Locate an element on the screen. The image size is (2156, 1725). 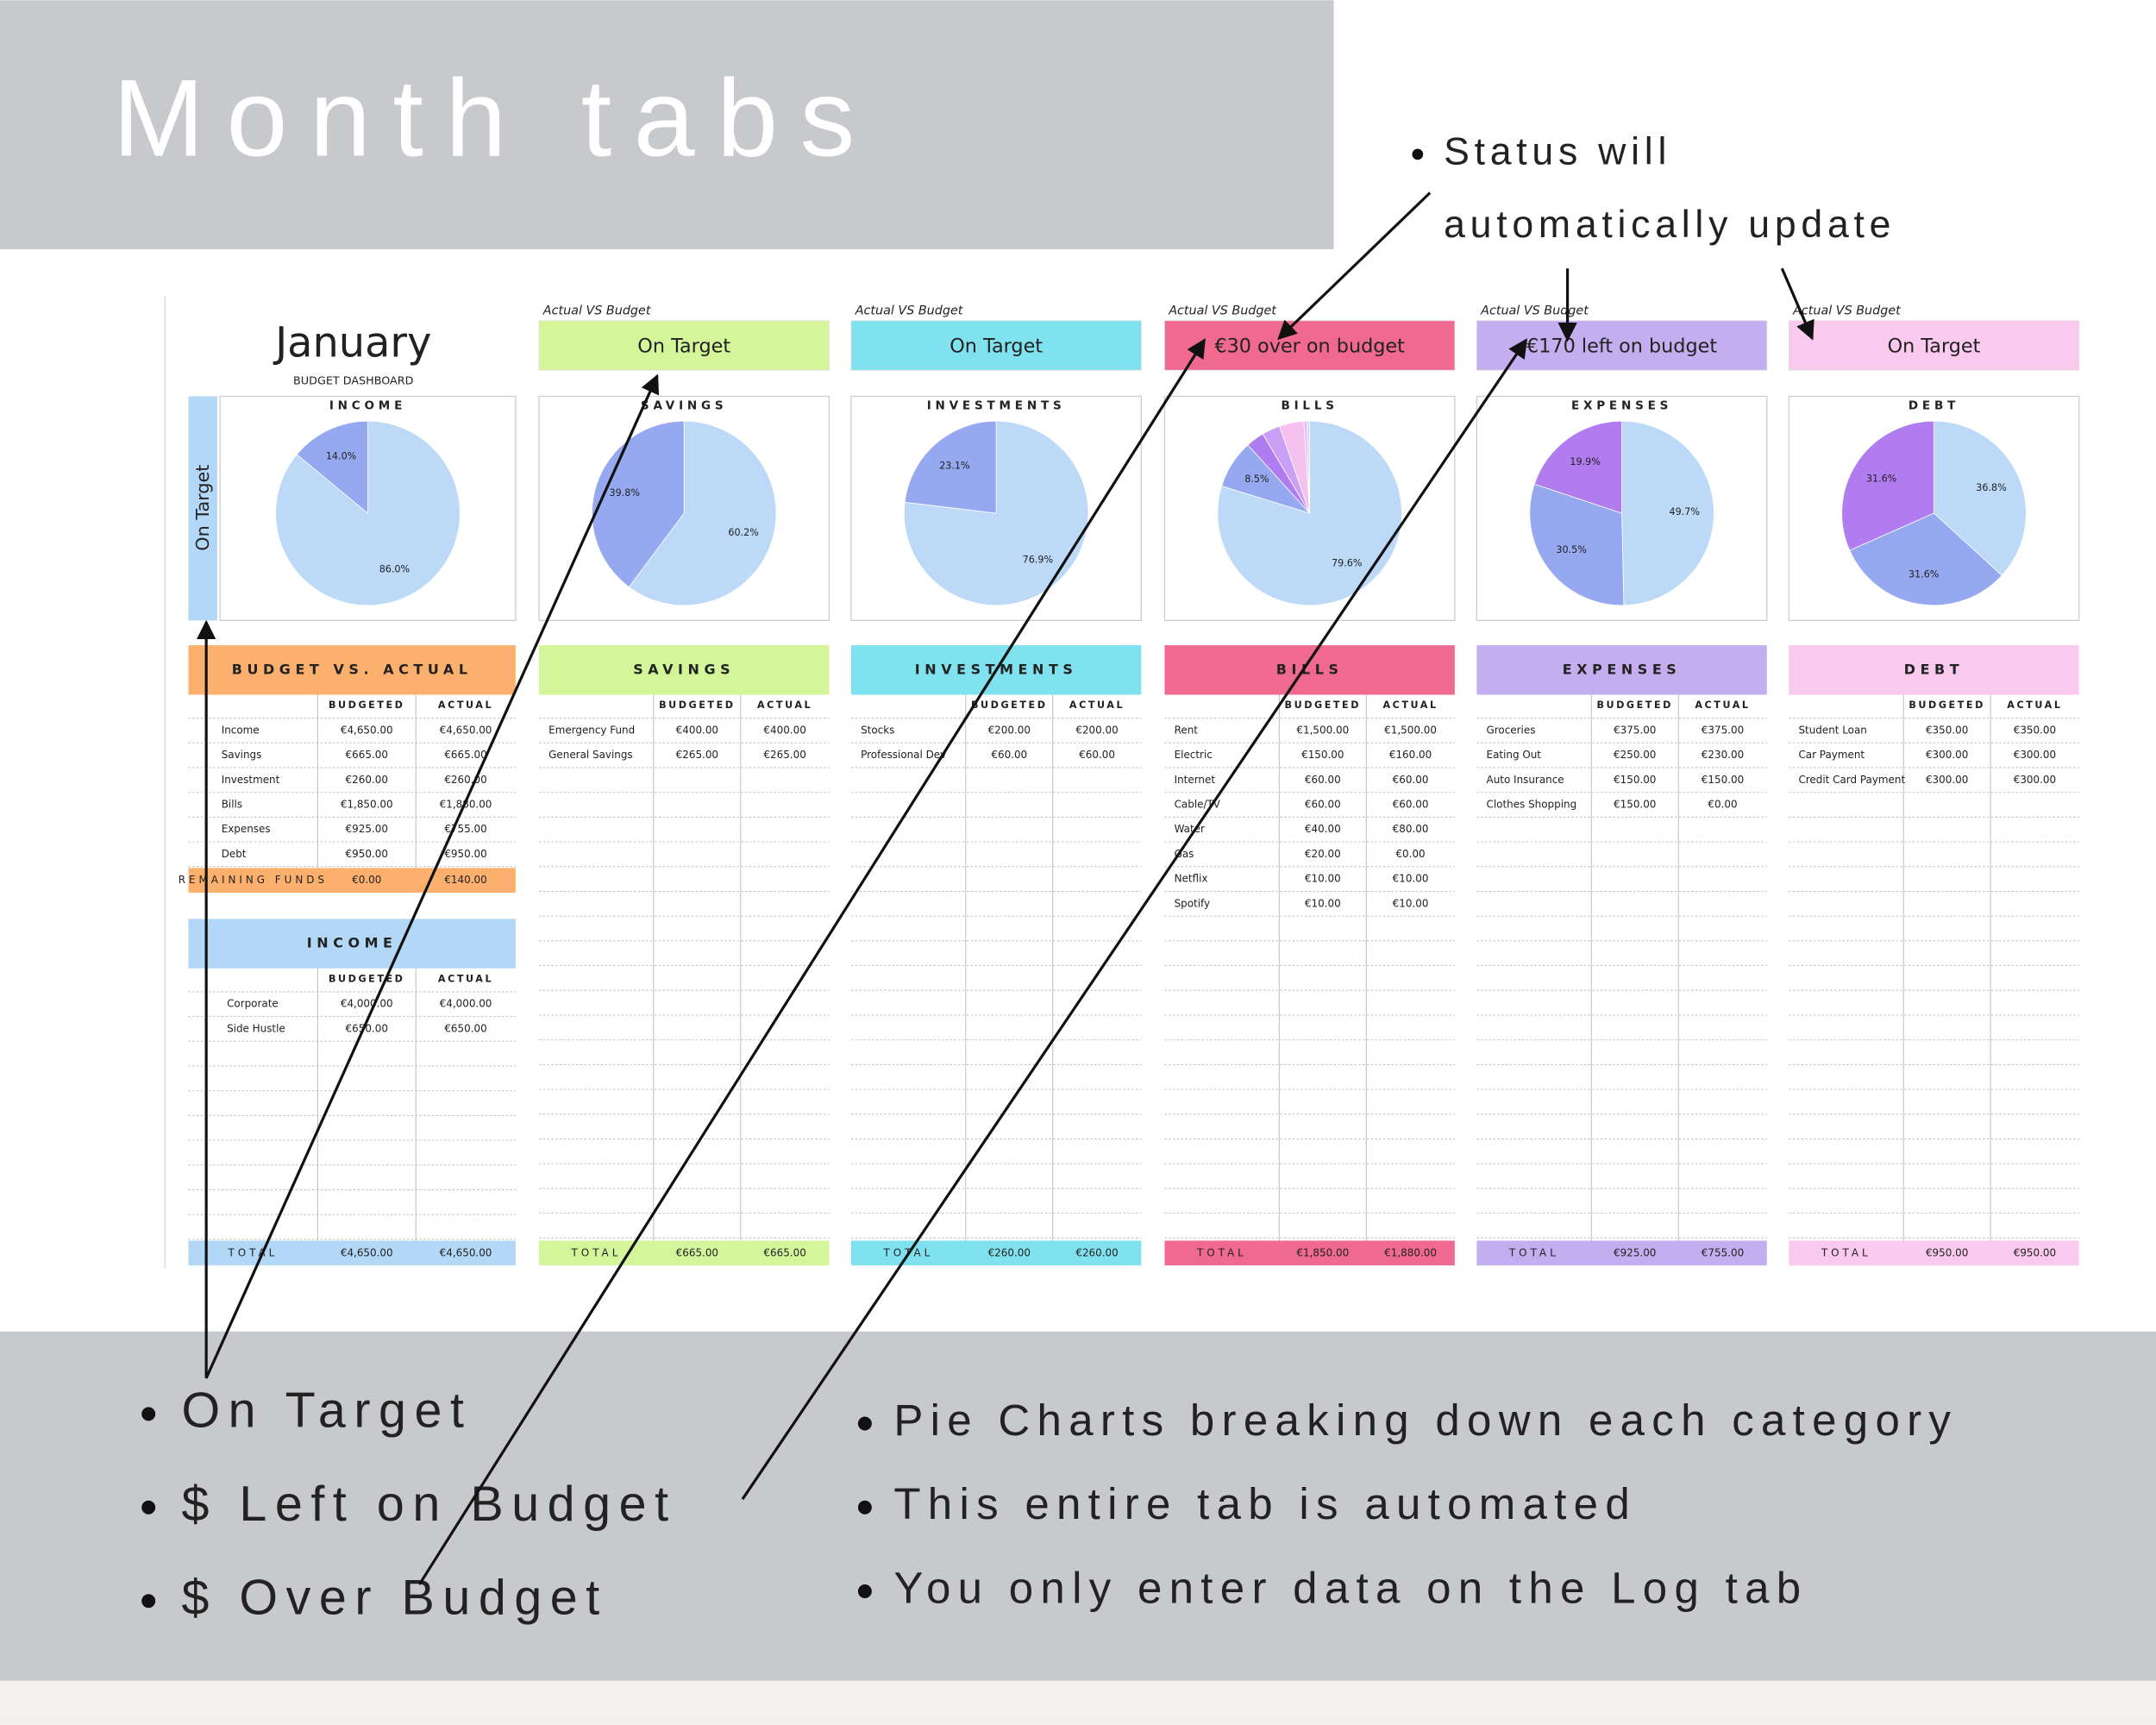
footer-cell: €140.00 is located at coordinates (465, 880).